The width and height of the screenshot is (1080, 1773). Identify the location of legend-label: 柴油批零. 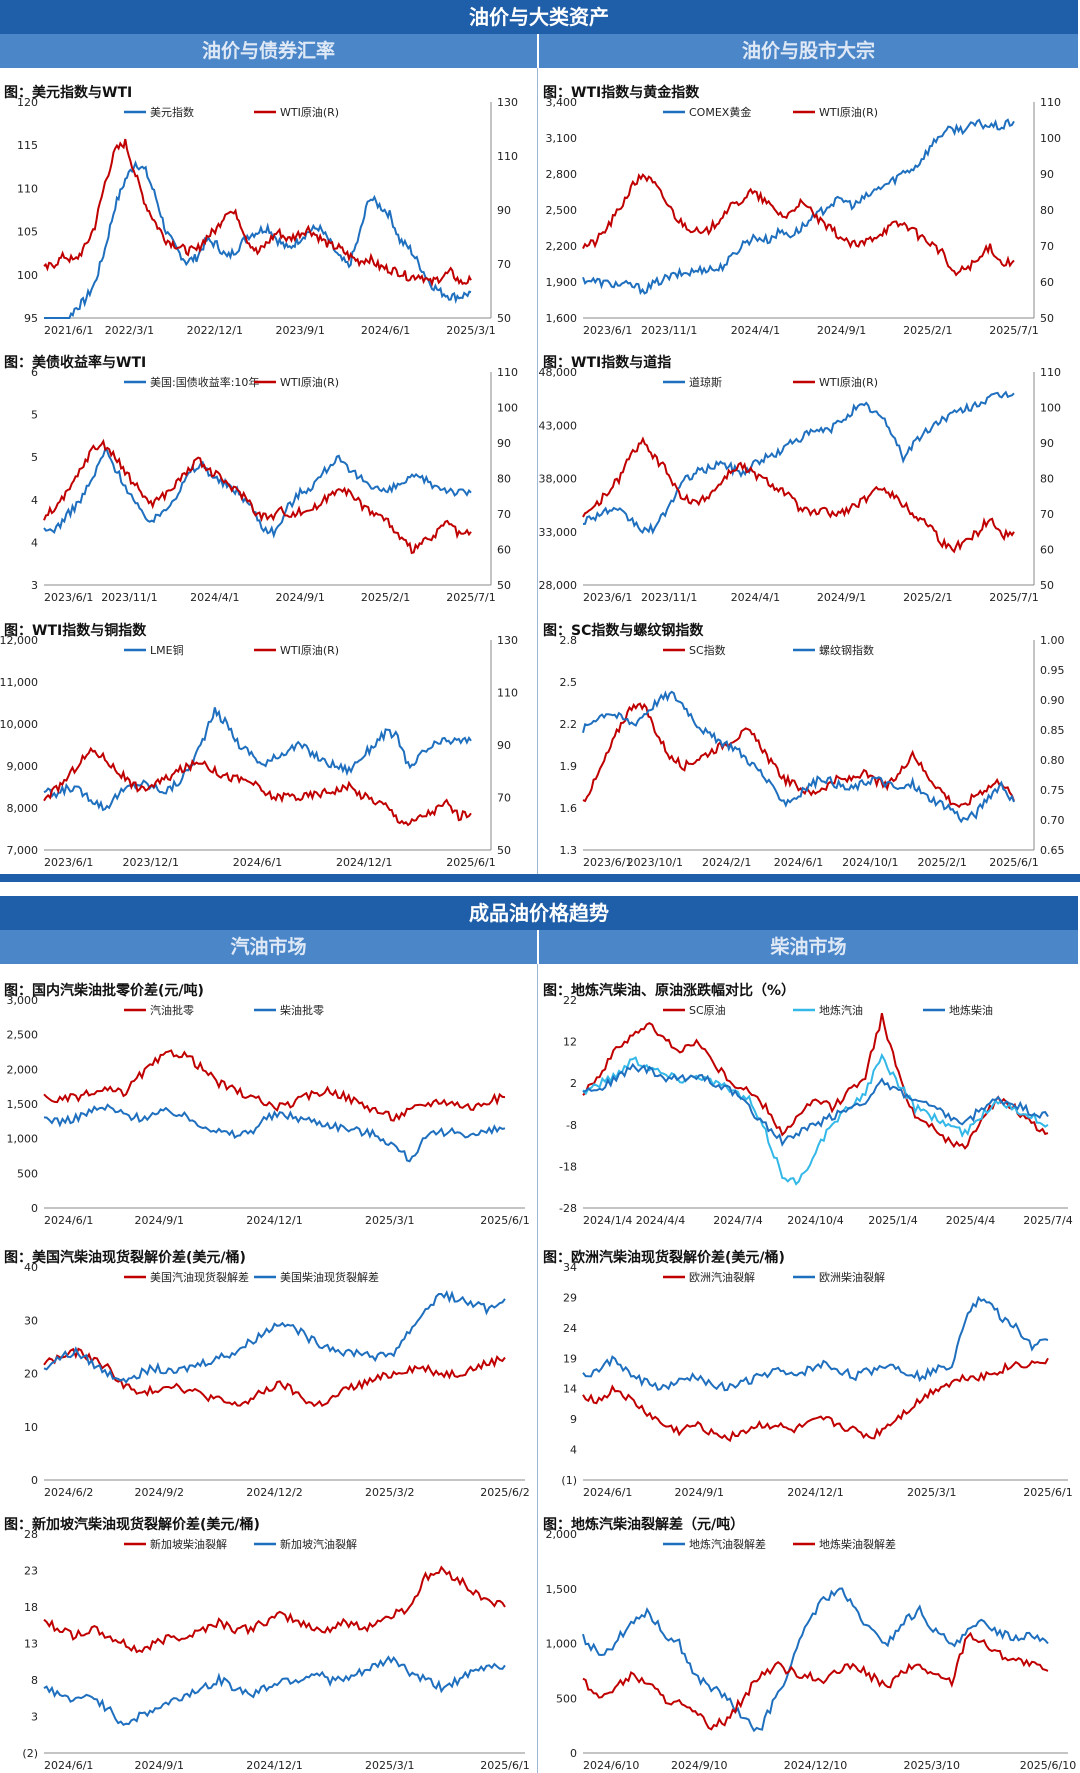
(302, 1010).